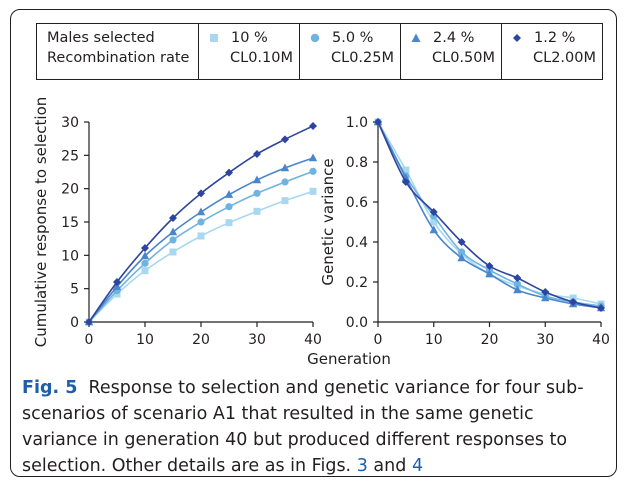 This screenshot has width=629, height=488. What do you see at coordinates (101, 38) in the screenshot?
I see `legend-header-males: Males selected` at bounding box center [101, 38].